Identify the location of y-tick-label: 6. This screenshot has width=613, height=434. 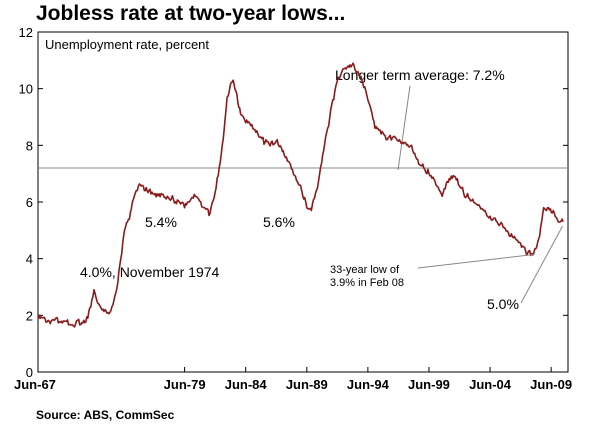
(29, 202).